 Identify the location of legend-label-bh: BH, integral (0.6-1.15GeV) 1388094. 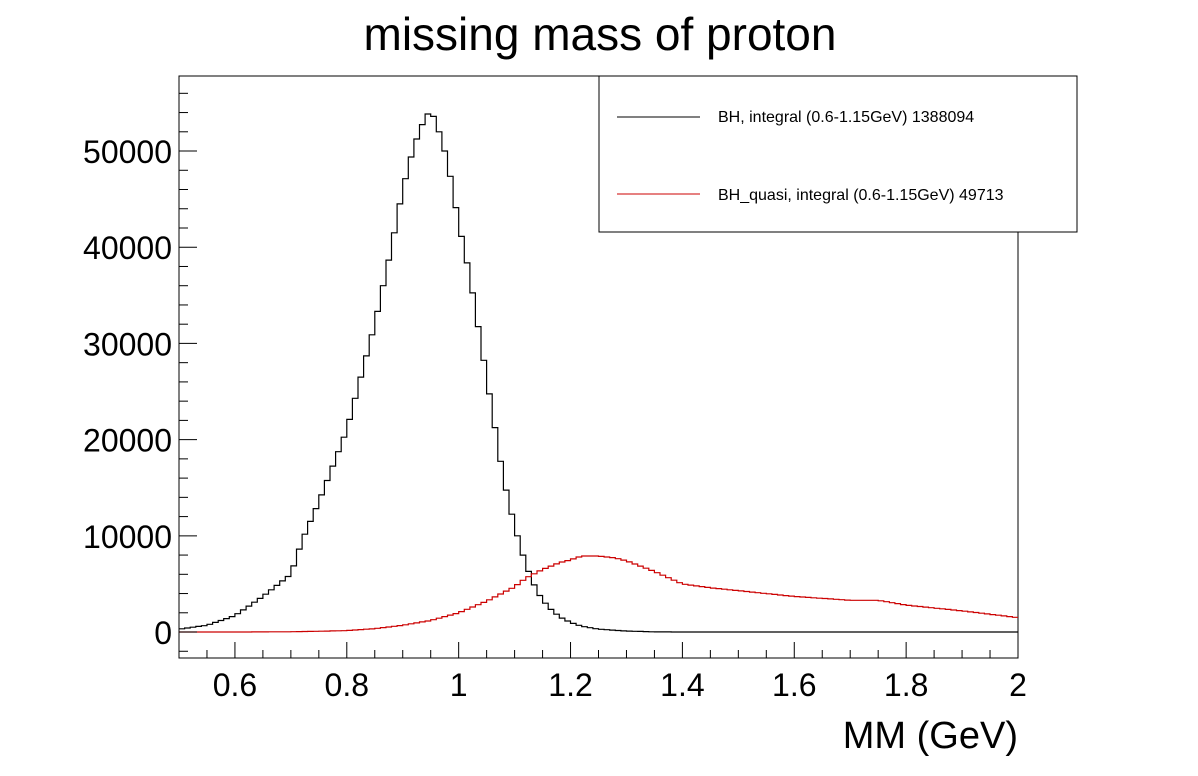
(846, 117).